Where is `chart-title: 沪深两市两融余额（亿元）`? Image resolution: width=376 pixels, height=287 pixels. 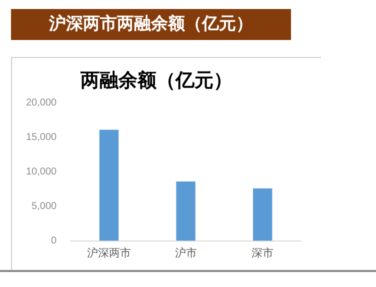 chart-title: 沪深两市两融余额（亿元） is located at coordinates (151, 24).